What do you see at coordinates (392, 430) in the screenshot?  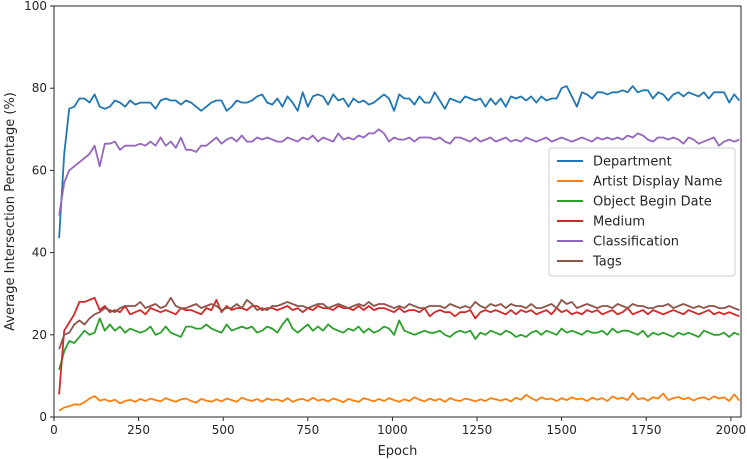 I see `x-tick-label: 1000` at bounding box center [392, 430].